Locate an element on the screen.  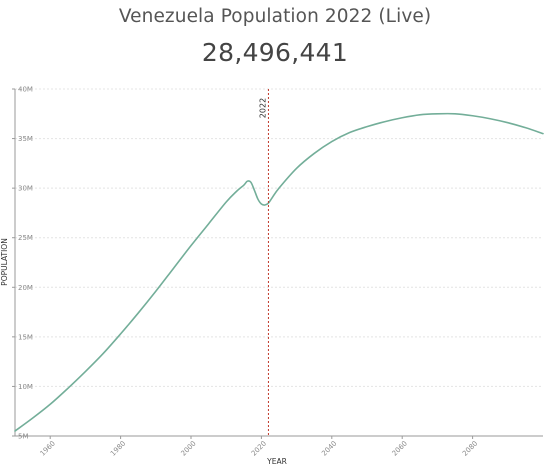
y-tick-label: 20M is located at coordinates (25, 288).